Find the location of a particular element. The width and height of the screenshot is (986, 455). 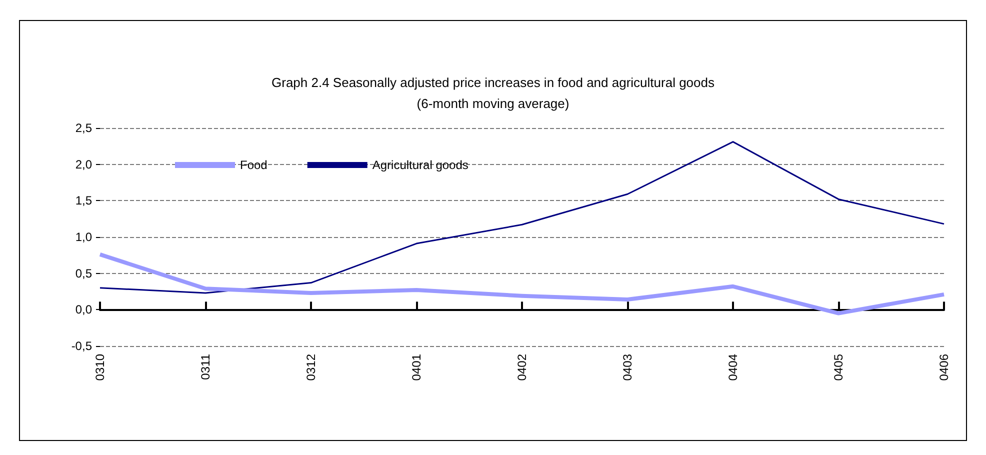

x-tick-label: 0403 is located at coordinates (627, 367).